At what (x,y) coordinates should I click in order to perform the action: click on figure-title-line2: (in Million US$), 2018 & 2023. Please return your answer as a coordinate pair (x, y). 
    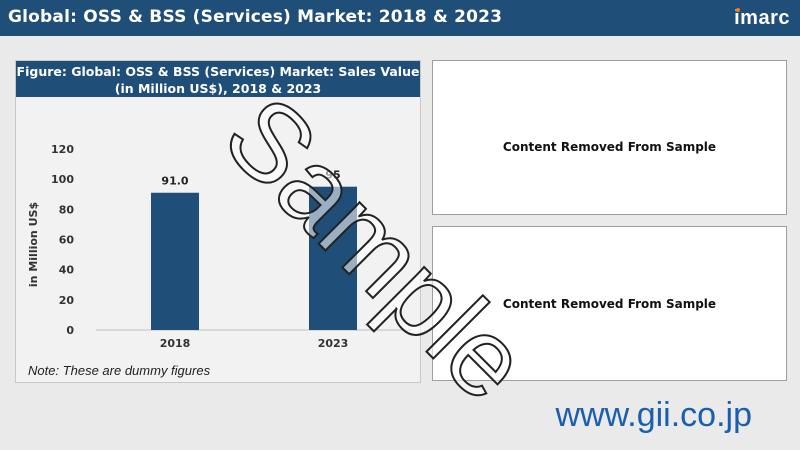
    Looking at the image, I should click on (218, 88).